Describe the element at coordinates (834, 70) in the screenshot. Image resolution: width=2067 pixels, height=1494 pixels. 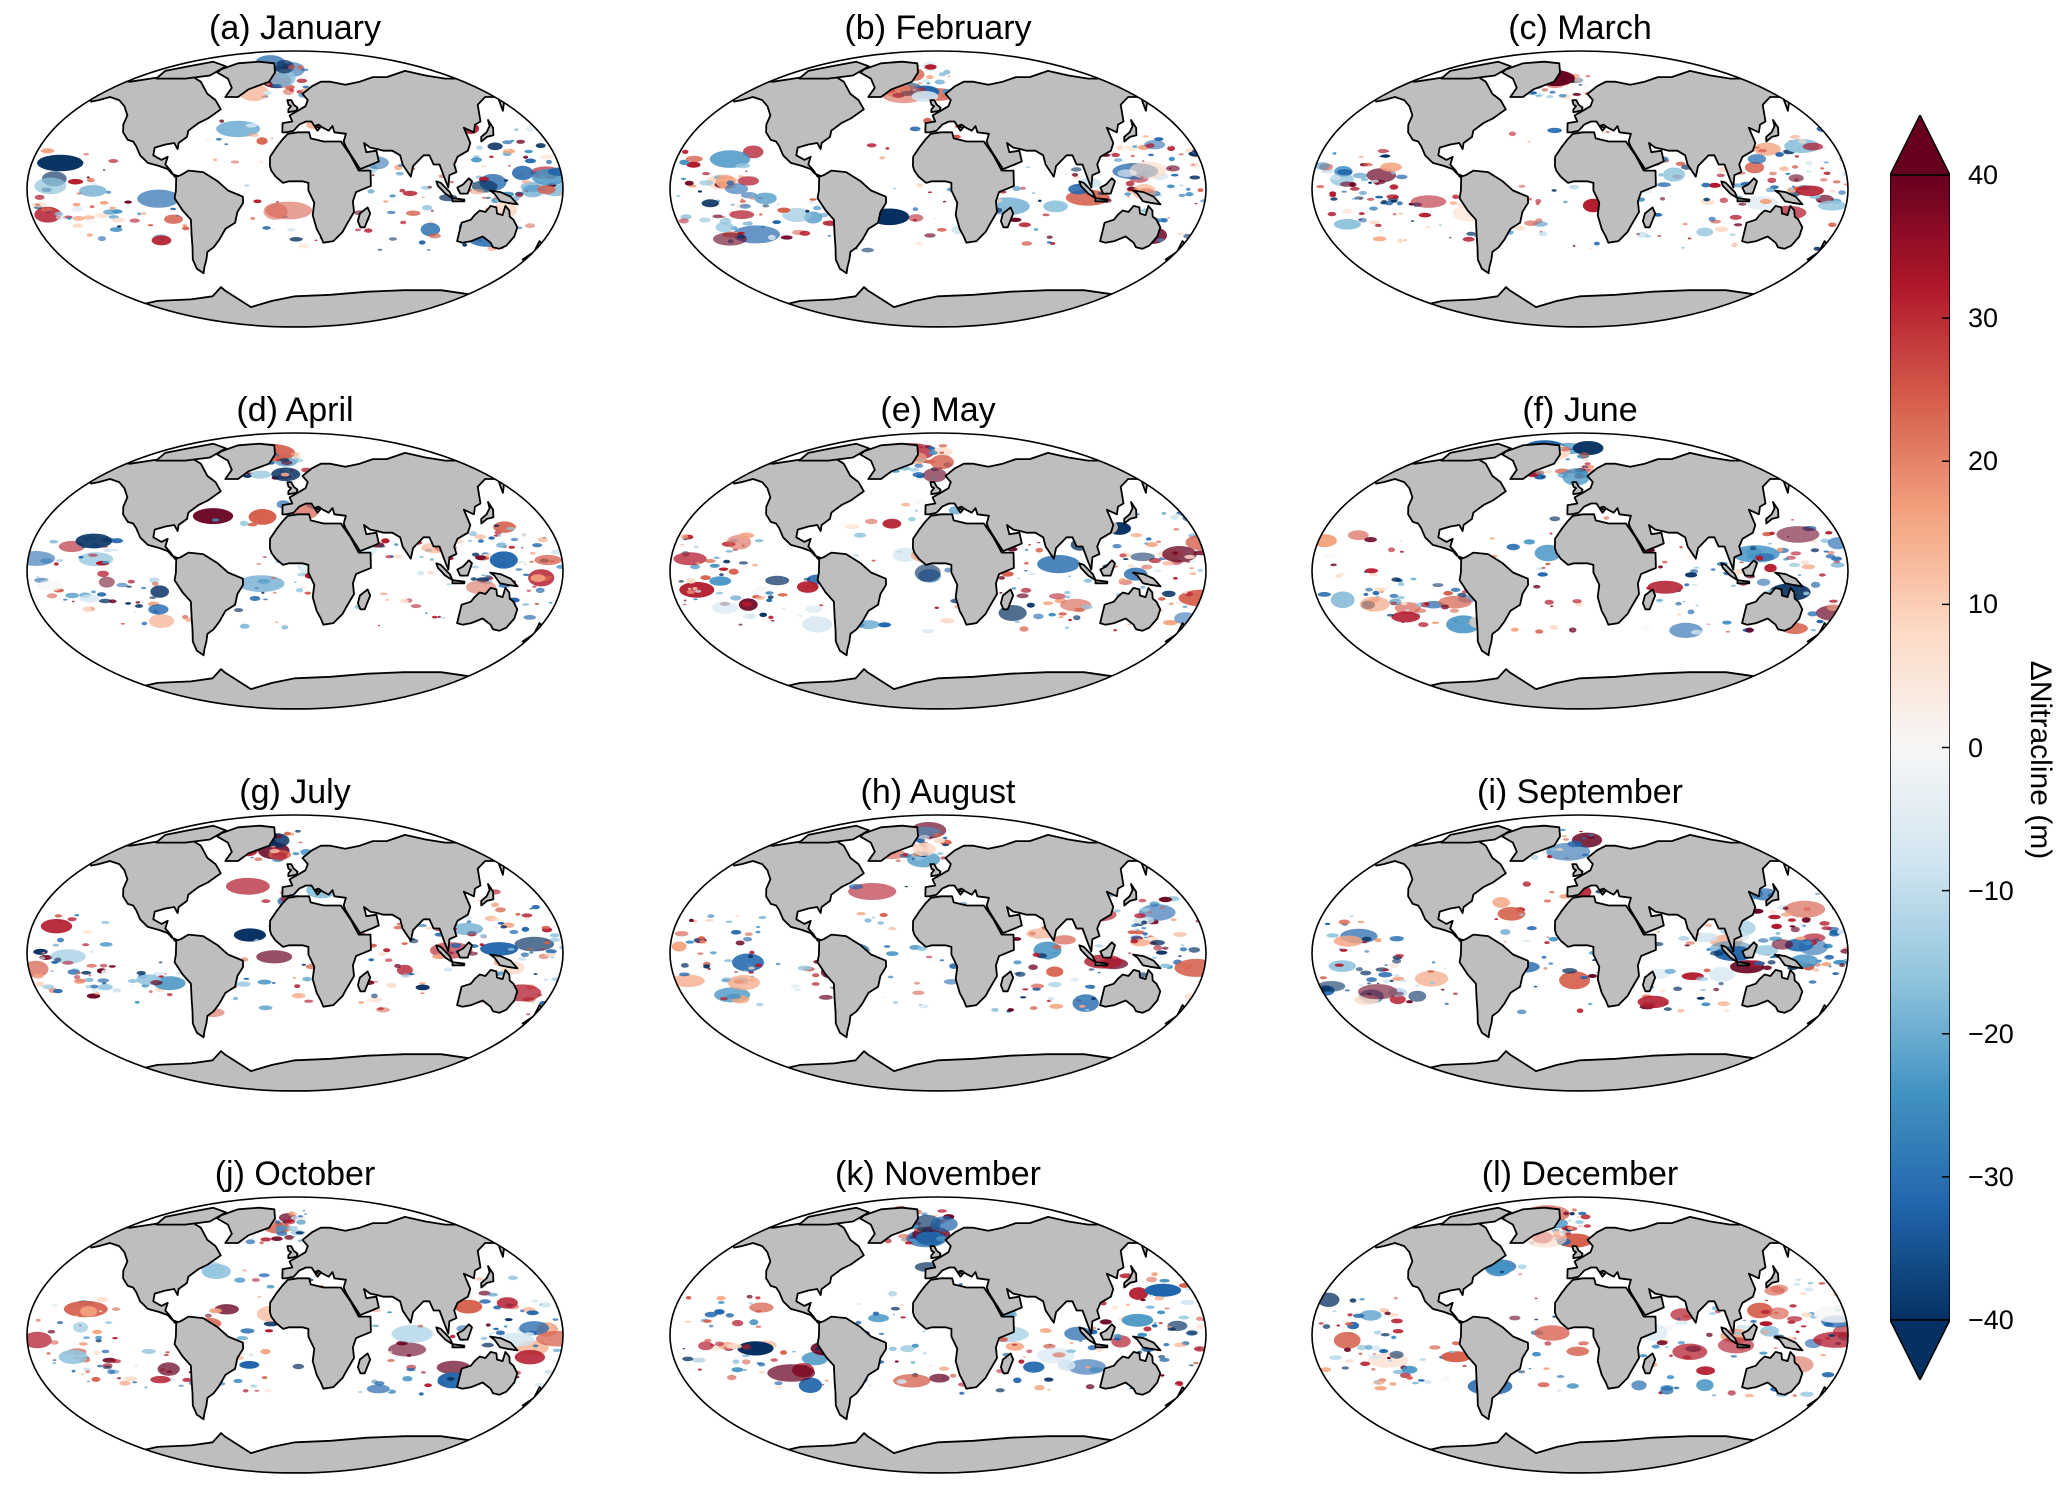
I see `land-arctic-islands` at that location.